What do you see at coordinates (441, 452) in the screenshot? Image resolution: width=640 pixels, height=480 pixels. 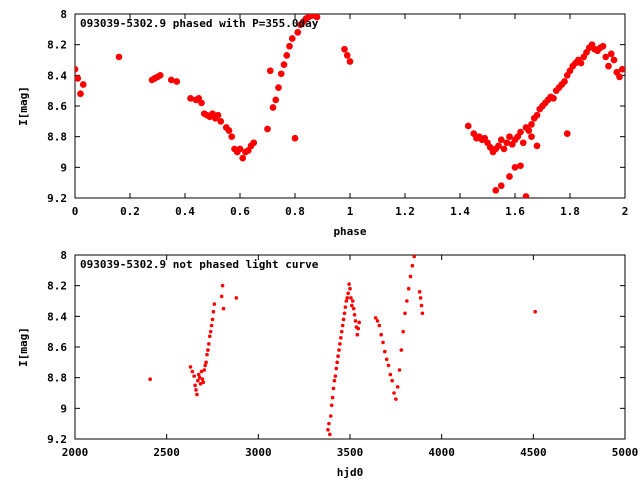 I see `x-tick-label: 4000` at bounding box center [441, 452].